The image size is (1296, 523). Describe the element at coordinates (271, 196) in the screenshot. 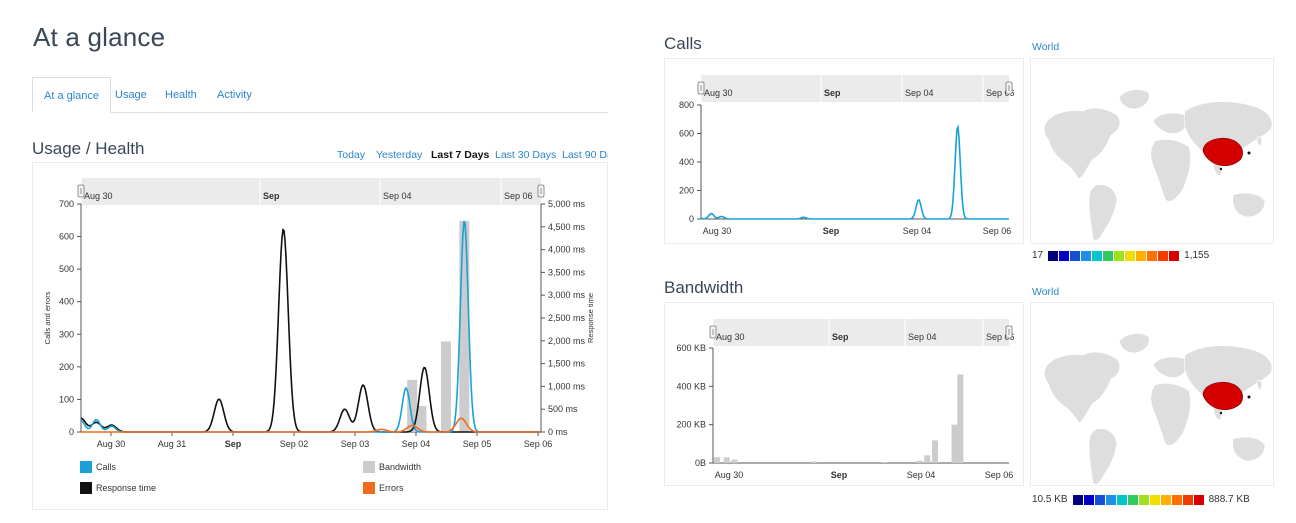

I see `main-nav-label: Sep` at that location.